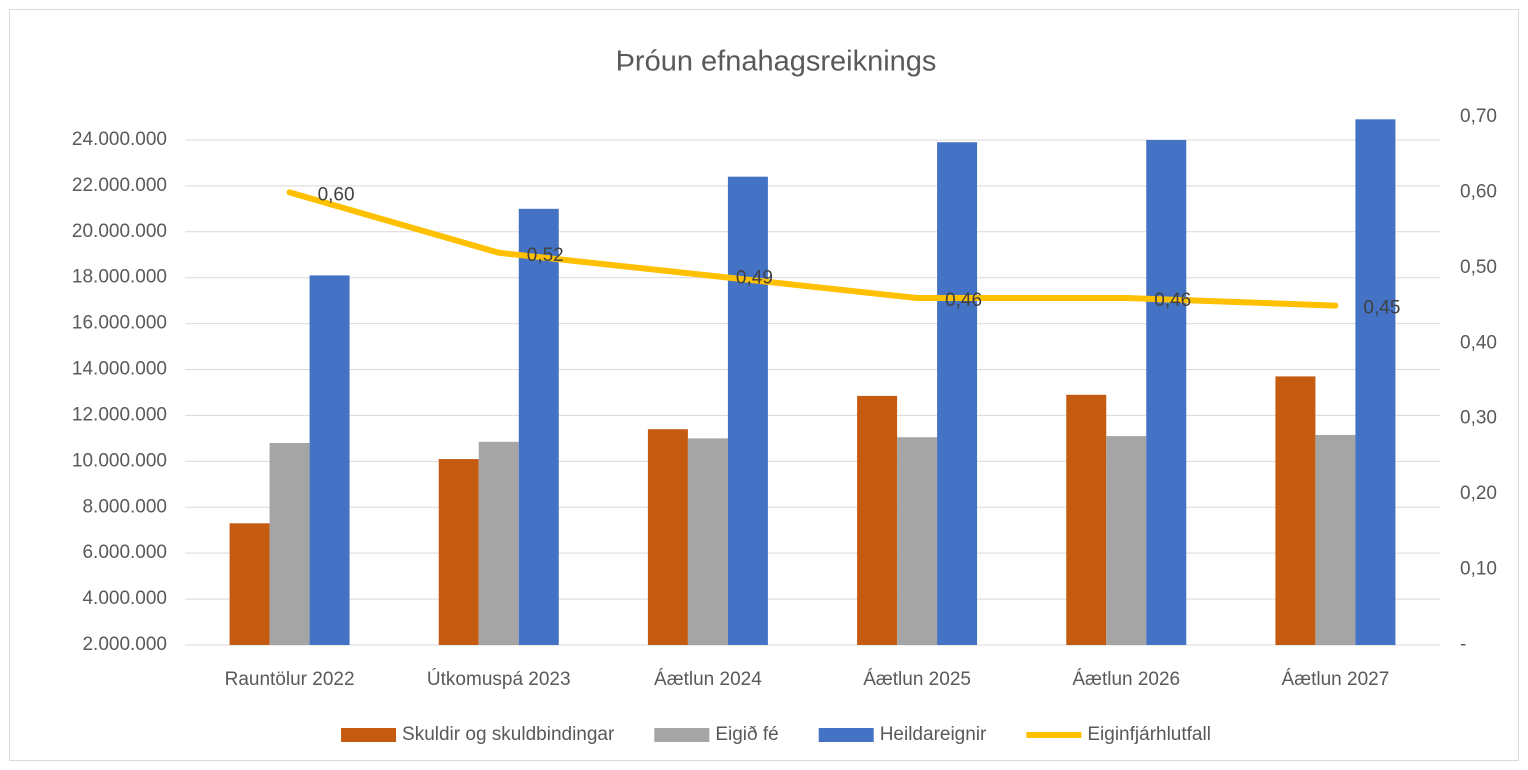 The height and width of the screenshot is (770, 1528). Describe the element at coordinates (1478, 342) in the screenshot. I see `y2-tick-label: 0,40` at that location.